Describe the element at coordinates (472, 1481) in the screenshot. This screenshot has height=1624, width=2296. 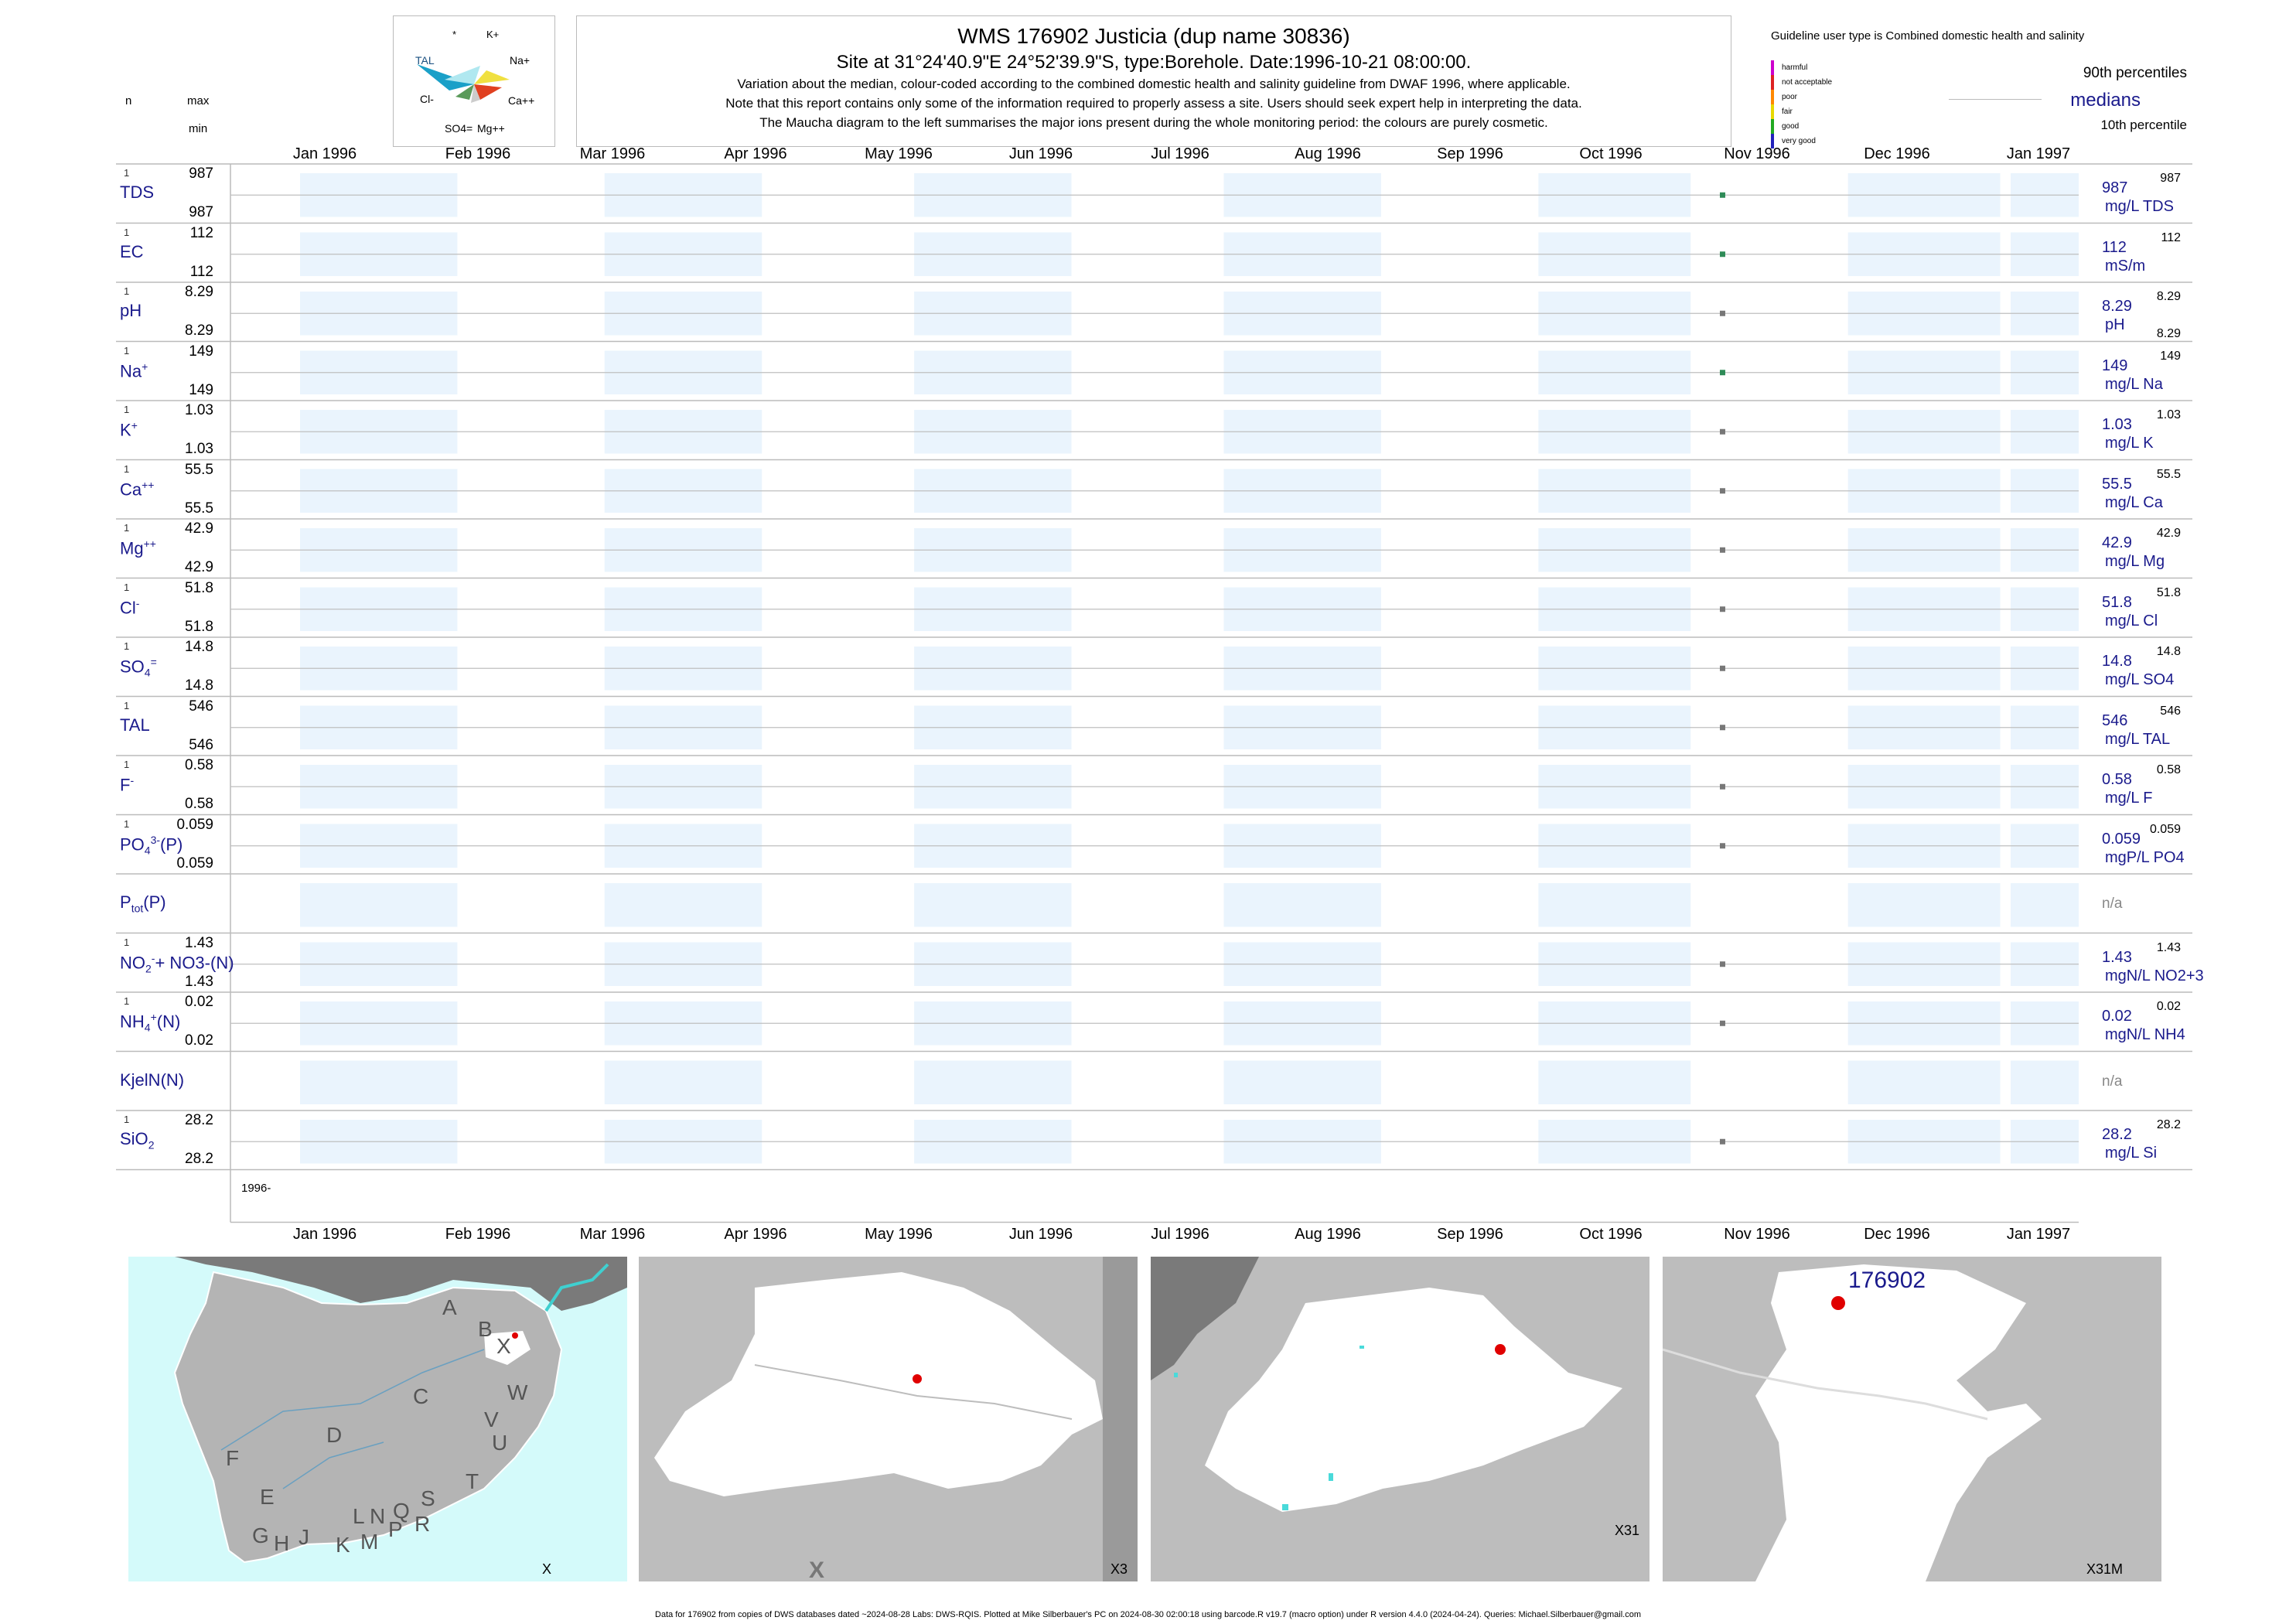
I see `map-sa-letter: T` at that location.